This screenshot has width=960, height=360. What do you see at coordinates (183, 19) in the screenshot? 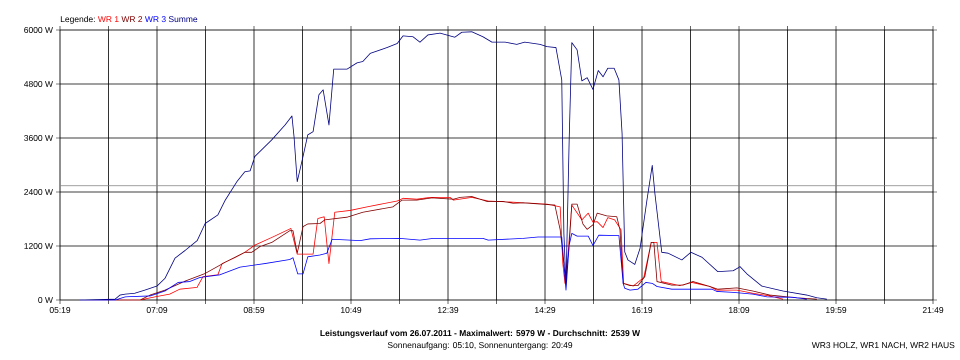
I see `text: Summe` at bounding box center [183, 19].